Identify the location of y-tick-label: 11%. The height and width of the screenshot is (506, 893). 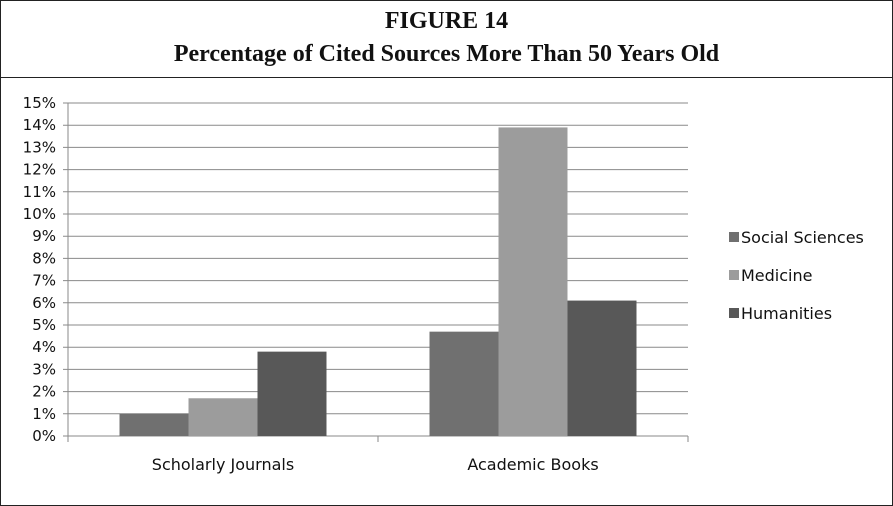
(39, 192).